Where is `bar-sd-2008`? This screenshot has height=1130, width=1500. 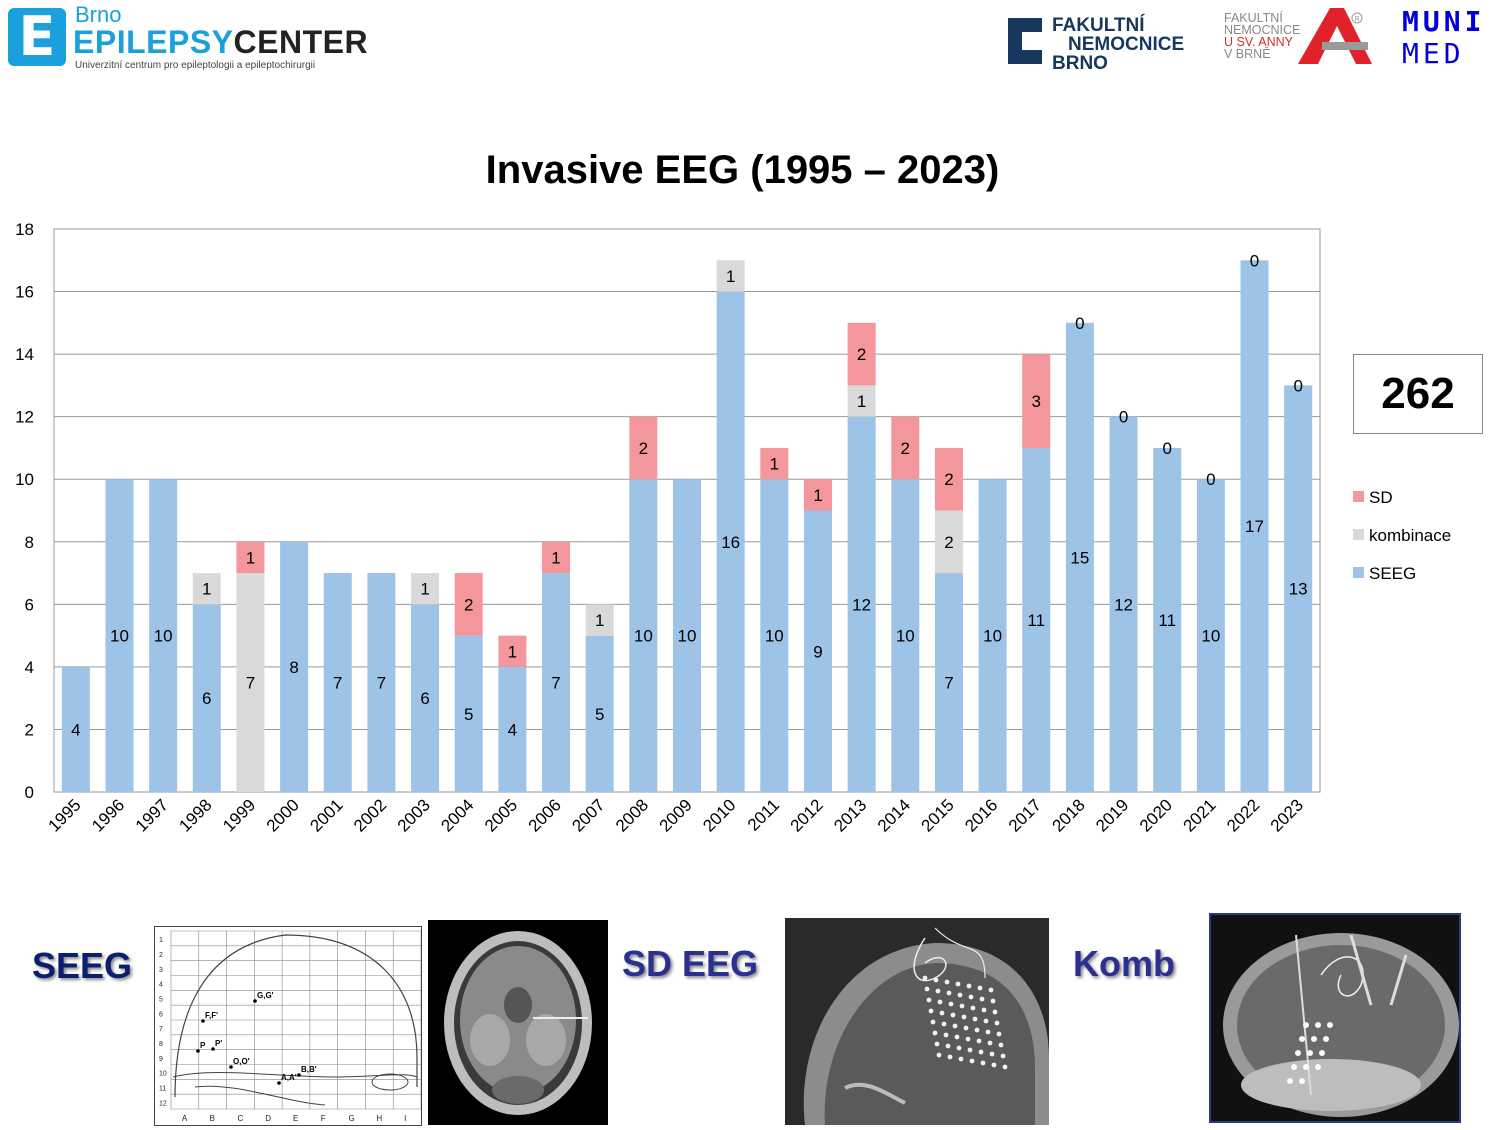 bar-sd-2008 is located at coordinates (643, 448).